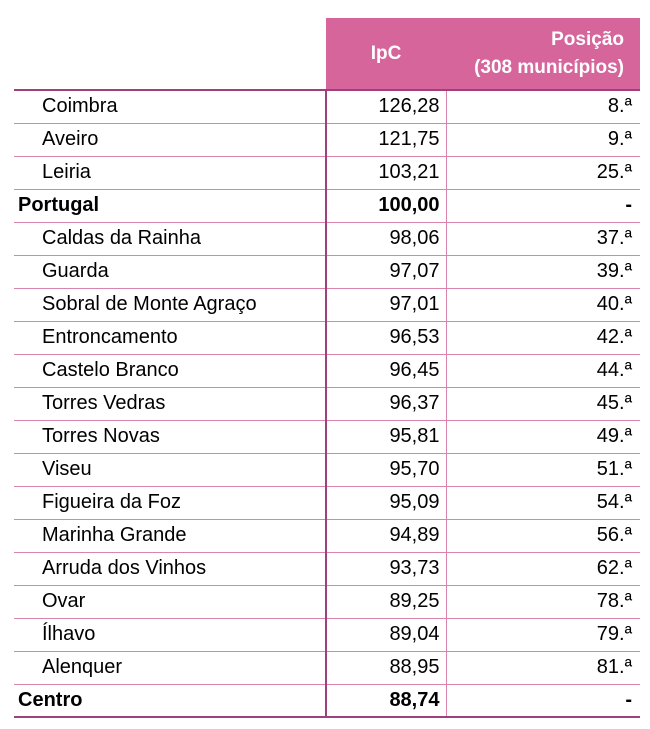 Image resolution: width=650 pixels, height=729 pixels. What do you see at coordinates (104, 403) in the screenshot?
I see `municipality-cell: Torres Vedras` at bounding box center [104, 403].